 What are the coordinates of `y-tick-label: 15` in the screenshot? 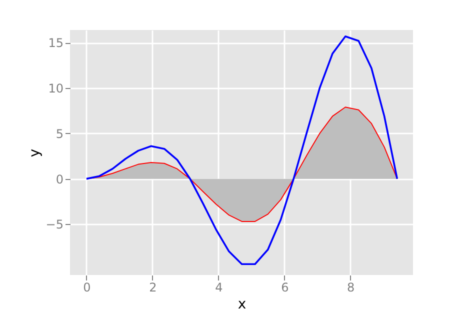 It's located at (56, 43).